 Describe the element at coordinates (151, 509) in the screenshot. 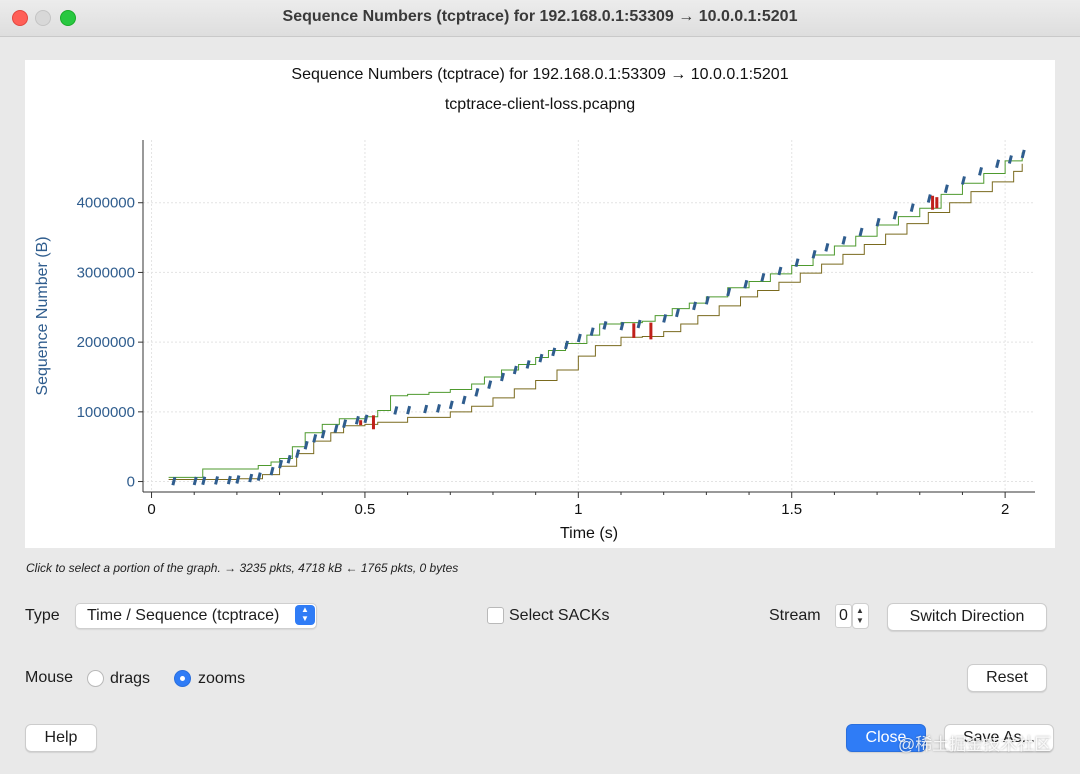

I see `x-tick-label: 0` at that location.